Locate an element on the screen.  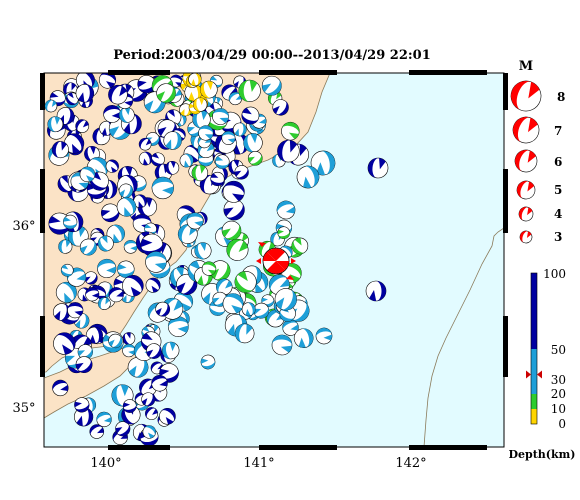
magnitude-label: 7 is located at coordinates (558, 131).